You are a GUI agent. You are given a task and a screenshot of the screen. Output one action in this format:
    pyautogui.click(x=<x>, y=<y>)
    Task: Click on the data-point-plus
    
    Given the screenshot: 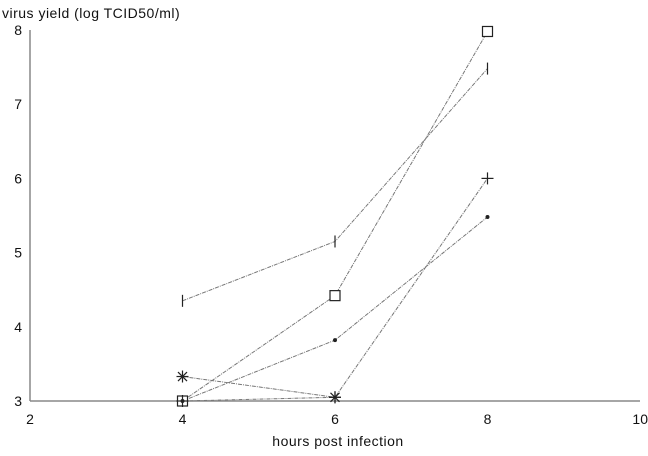 What is the action you would take?
    pyautogui.click(x=487, y=178)
    